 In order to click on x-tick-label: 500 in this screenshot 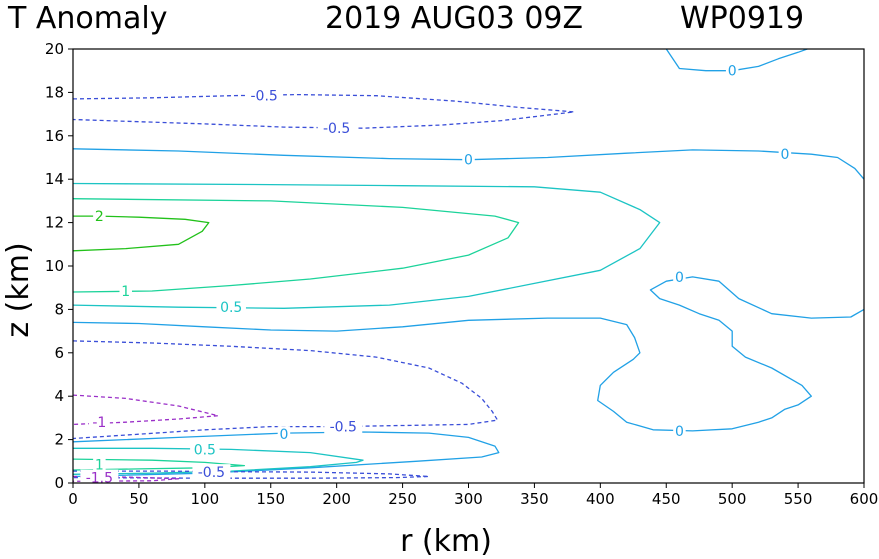, I will do `click(732, 499)`.